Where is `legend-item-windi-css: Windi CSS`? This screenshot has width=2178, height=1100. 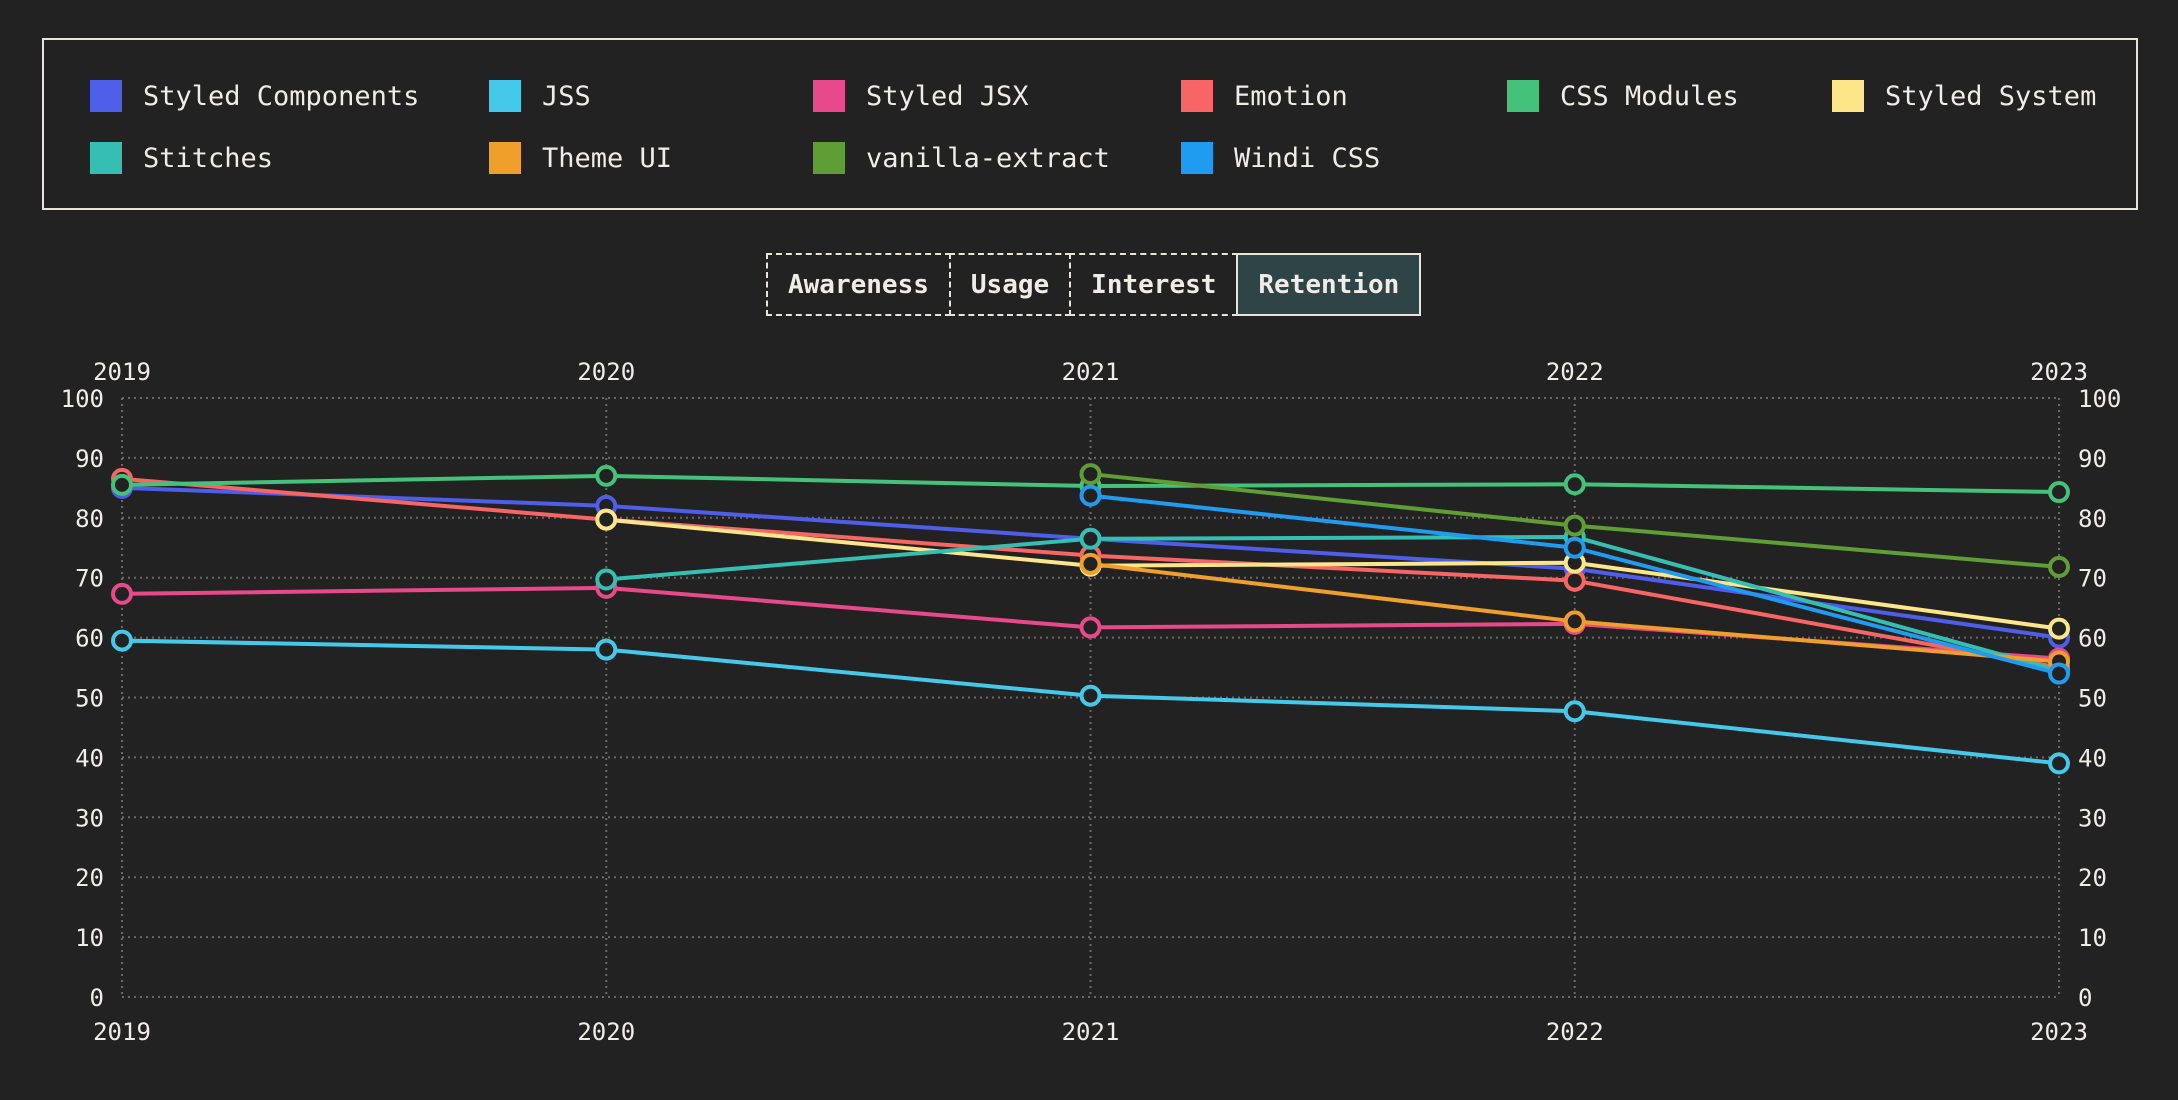 legend-item-windi-css: Windi CSS is located at coordinates (1280, 158).